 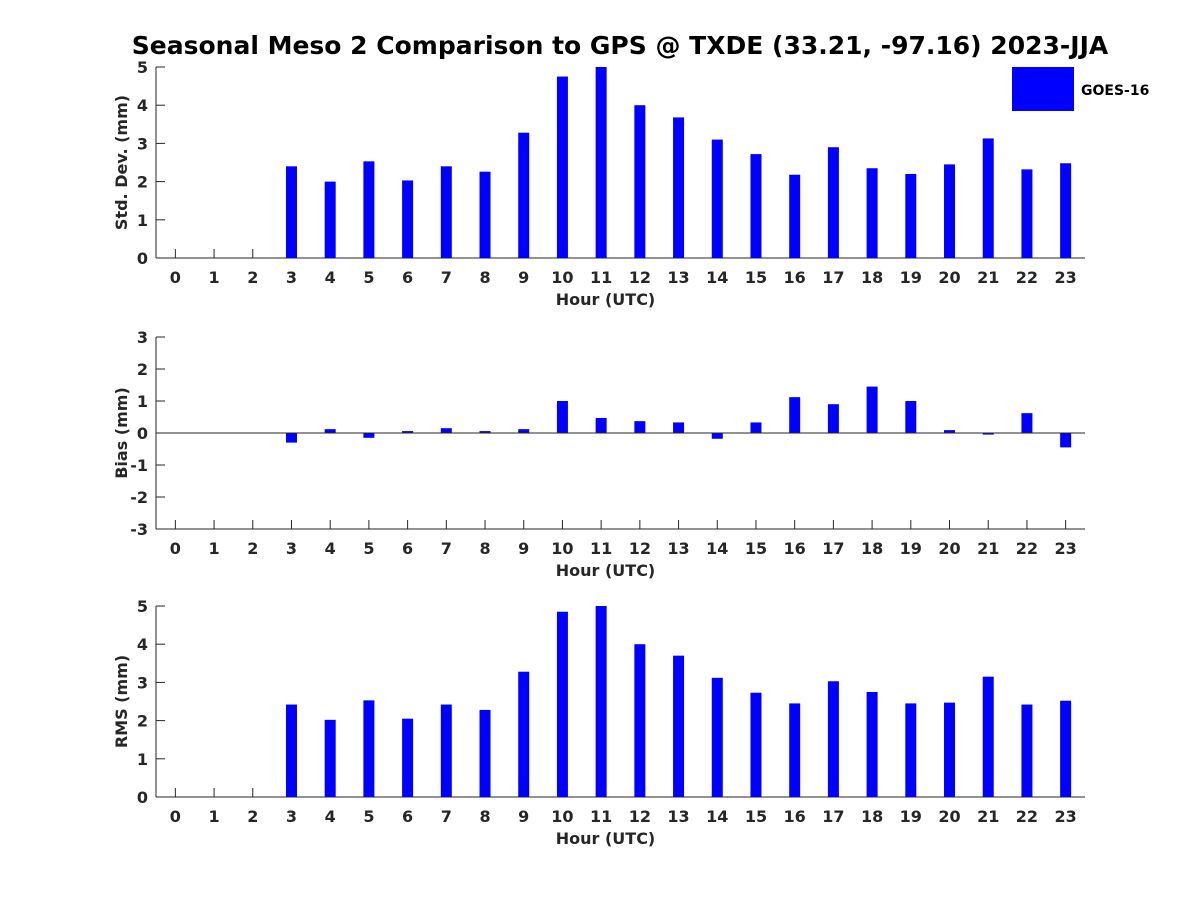 I want to click on y-tick-label: -3, so click(x=139, y=529).